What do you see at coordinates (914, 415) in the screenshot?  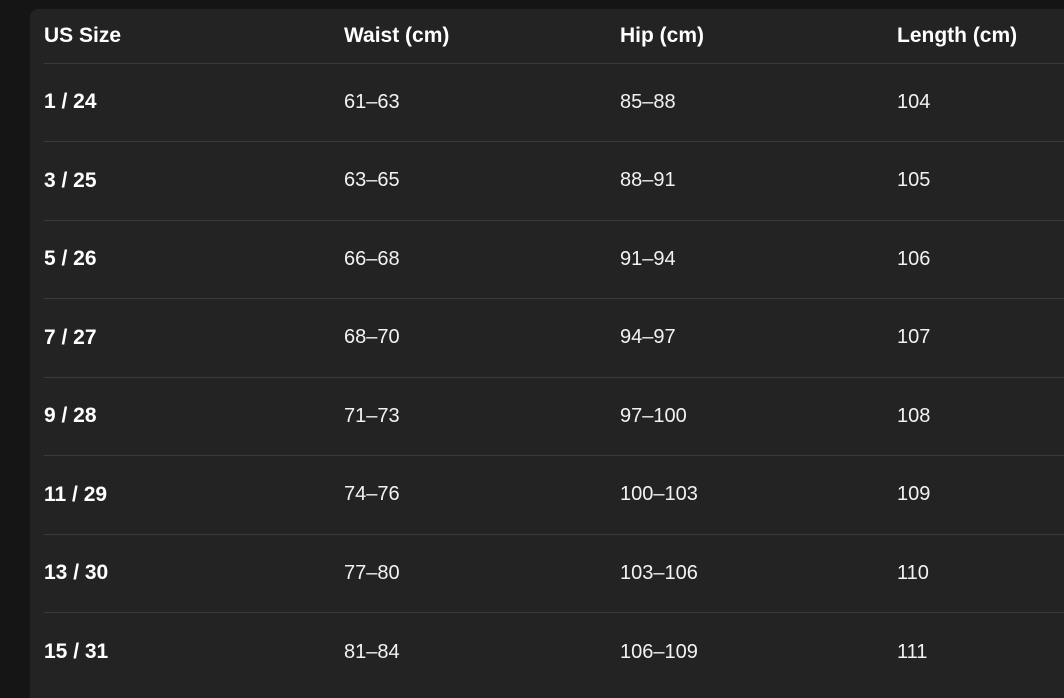 I see `length-cell: 108` at bounding box center [914, 415].